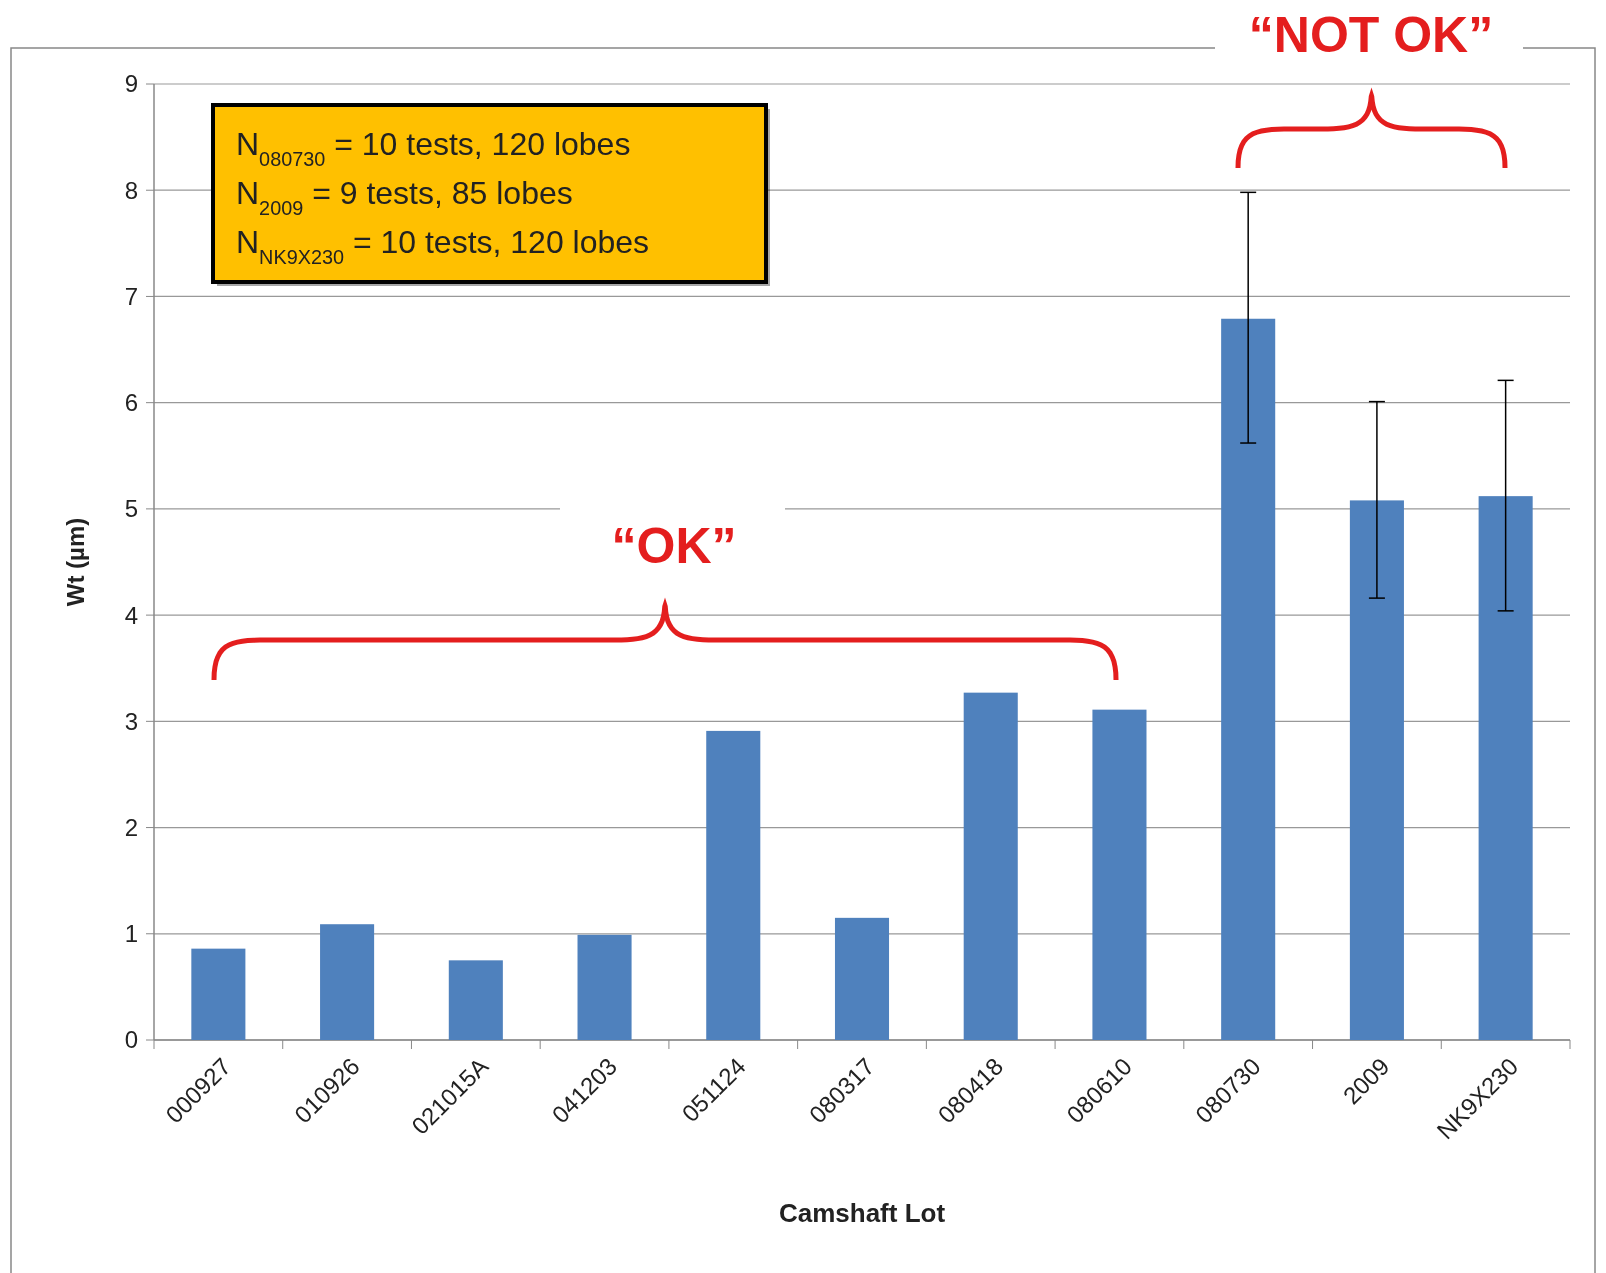  Describe the element at coordinates (131, 721) in the screenshot. I see `y-tick-label: 3` at that location.